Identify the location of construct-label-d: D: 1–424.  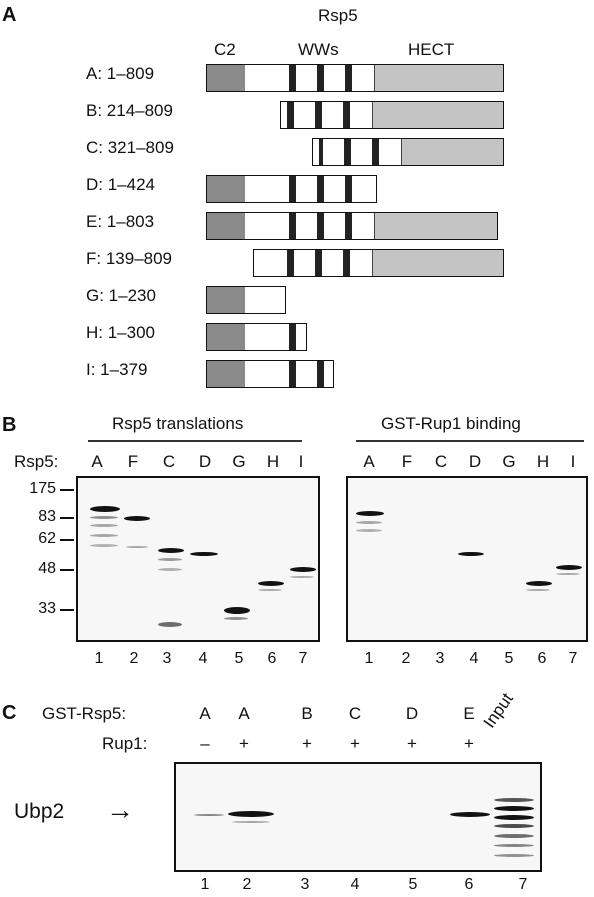
(120, 184).